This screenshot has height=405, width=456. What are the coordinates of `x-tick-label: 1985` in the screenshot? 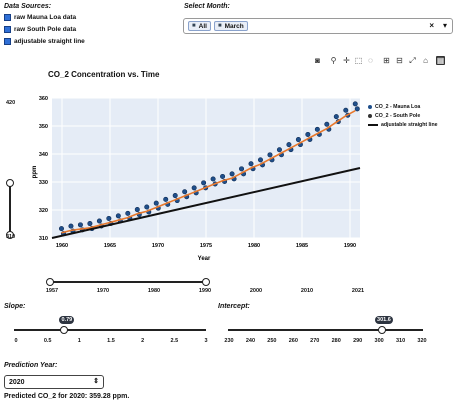 It's located at (302, 246).